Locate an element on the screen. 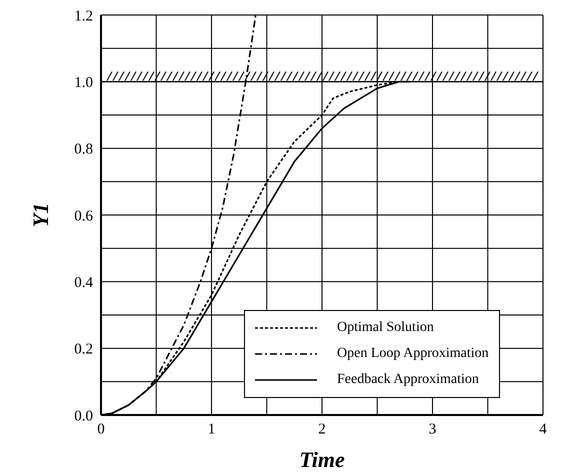  x-tick-label: 4 is located at coordinates (543, 430).